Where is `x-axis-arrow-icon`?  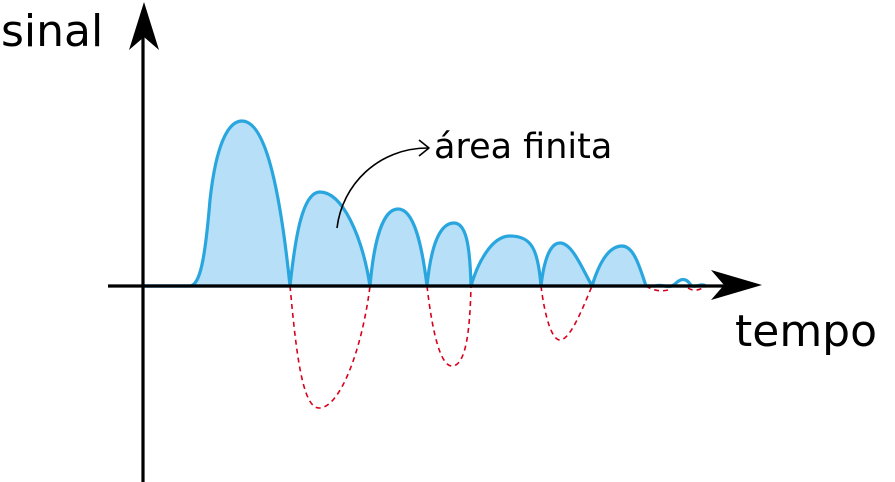
x-axis-arrow-icon is located at coordinates (736, 285).